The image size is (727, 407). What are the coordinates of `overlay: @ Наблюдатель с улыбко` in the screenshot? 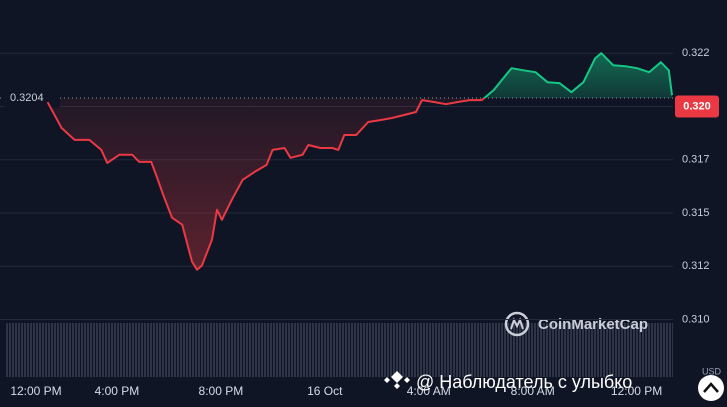 It's located at (554, 386).